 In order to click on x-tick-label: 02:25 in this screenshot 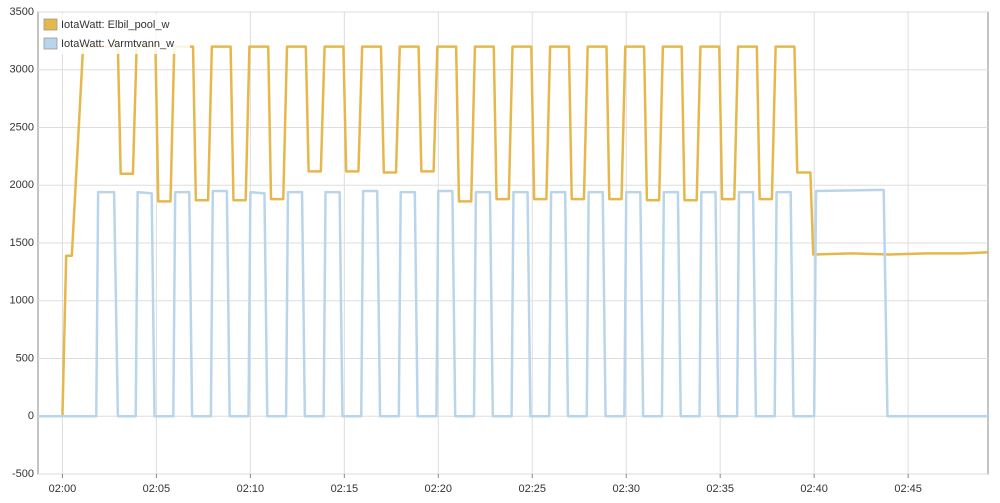, I will do `click(532, 489)`.